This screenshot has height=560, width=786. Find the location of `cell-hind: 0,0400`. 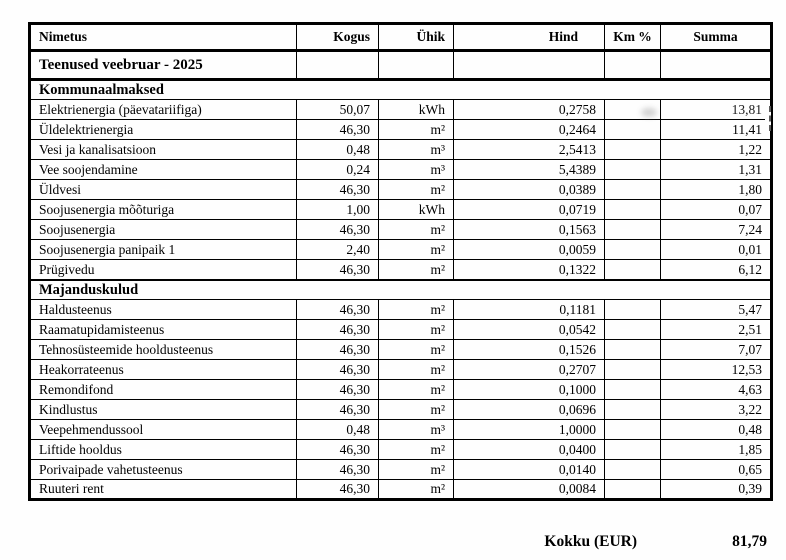

cell-hind: 0,0400 is located at coordinates (529, 449).